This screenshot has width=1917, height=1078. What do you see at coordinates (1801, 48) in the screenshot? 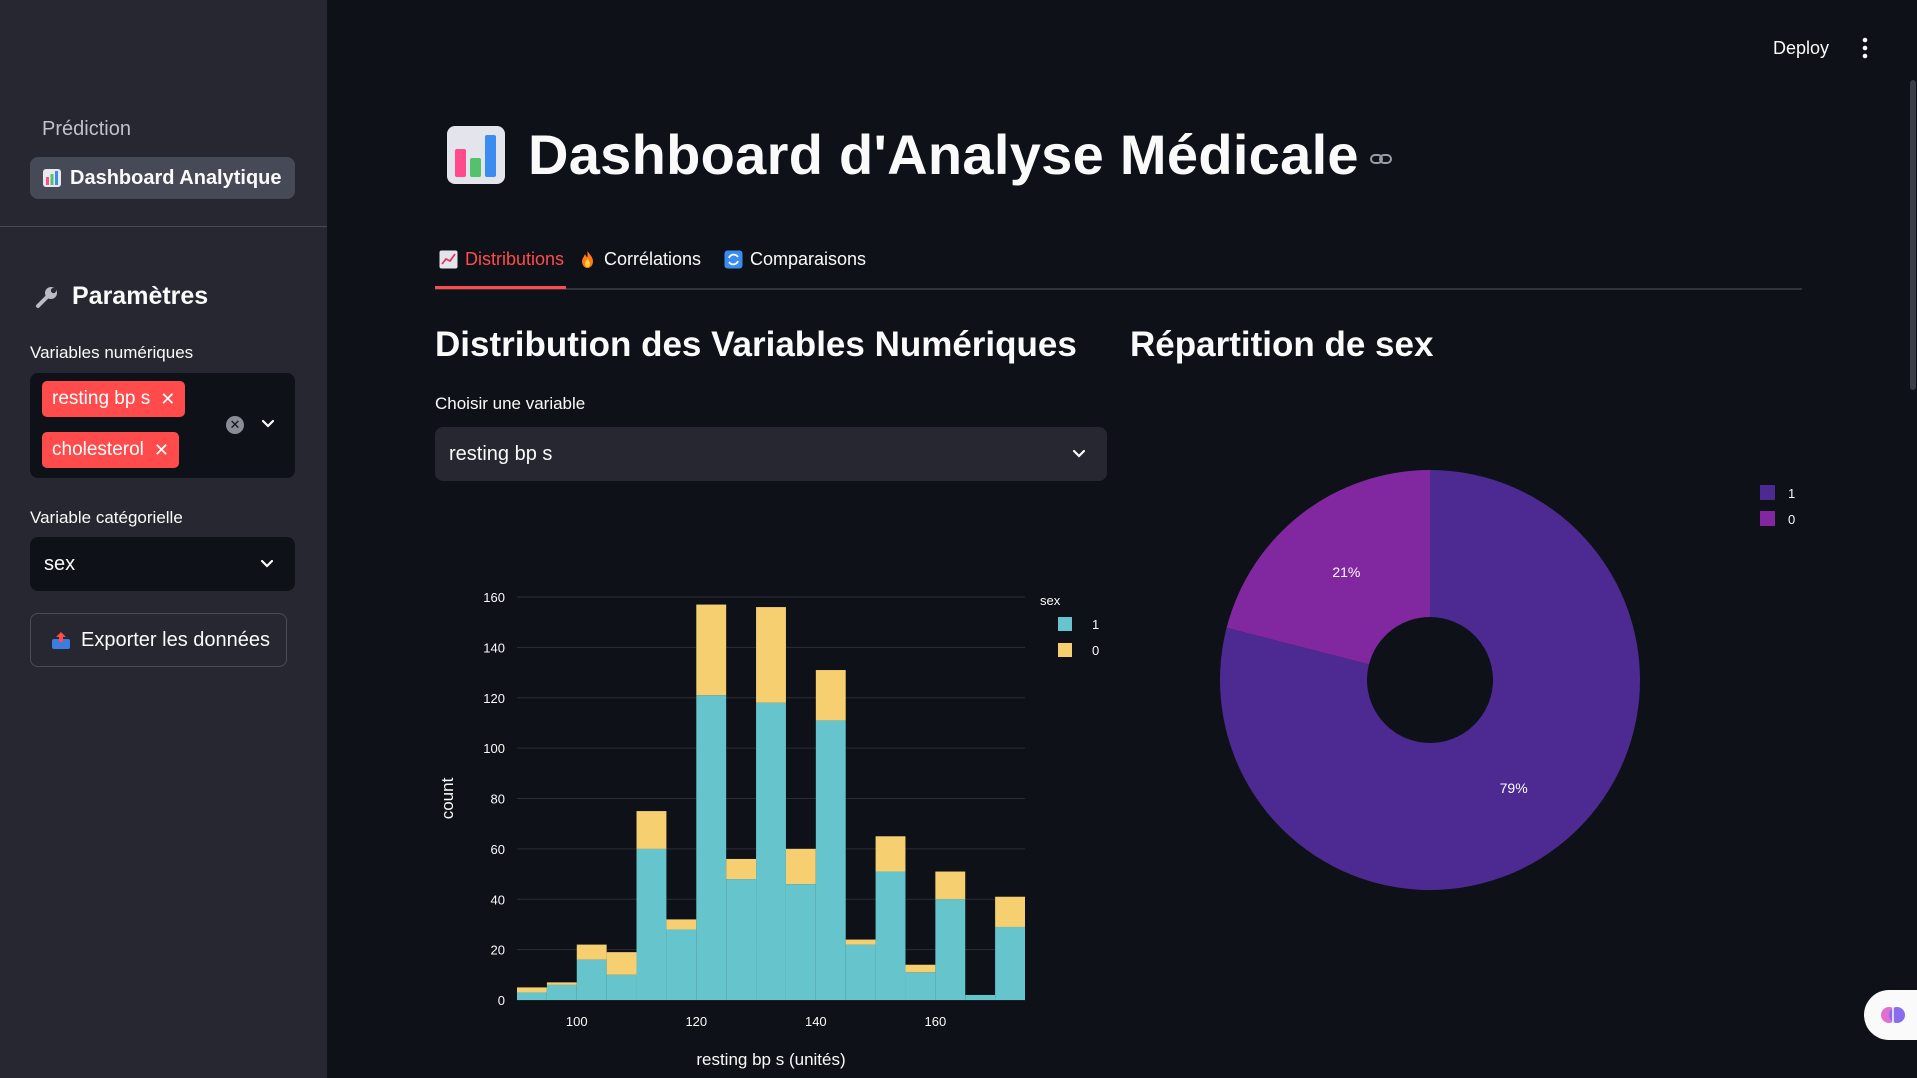
I see `deploy-button: Deploy` at bounding box center [1801, 48].